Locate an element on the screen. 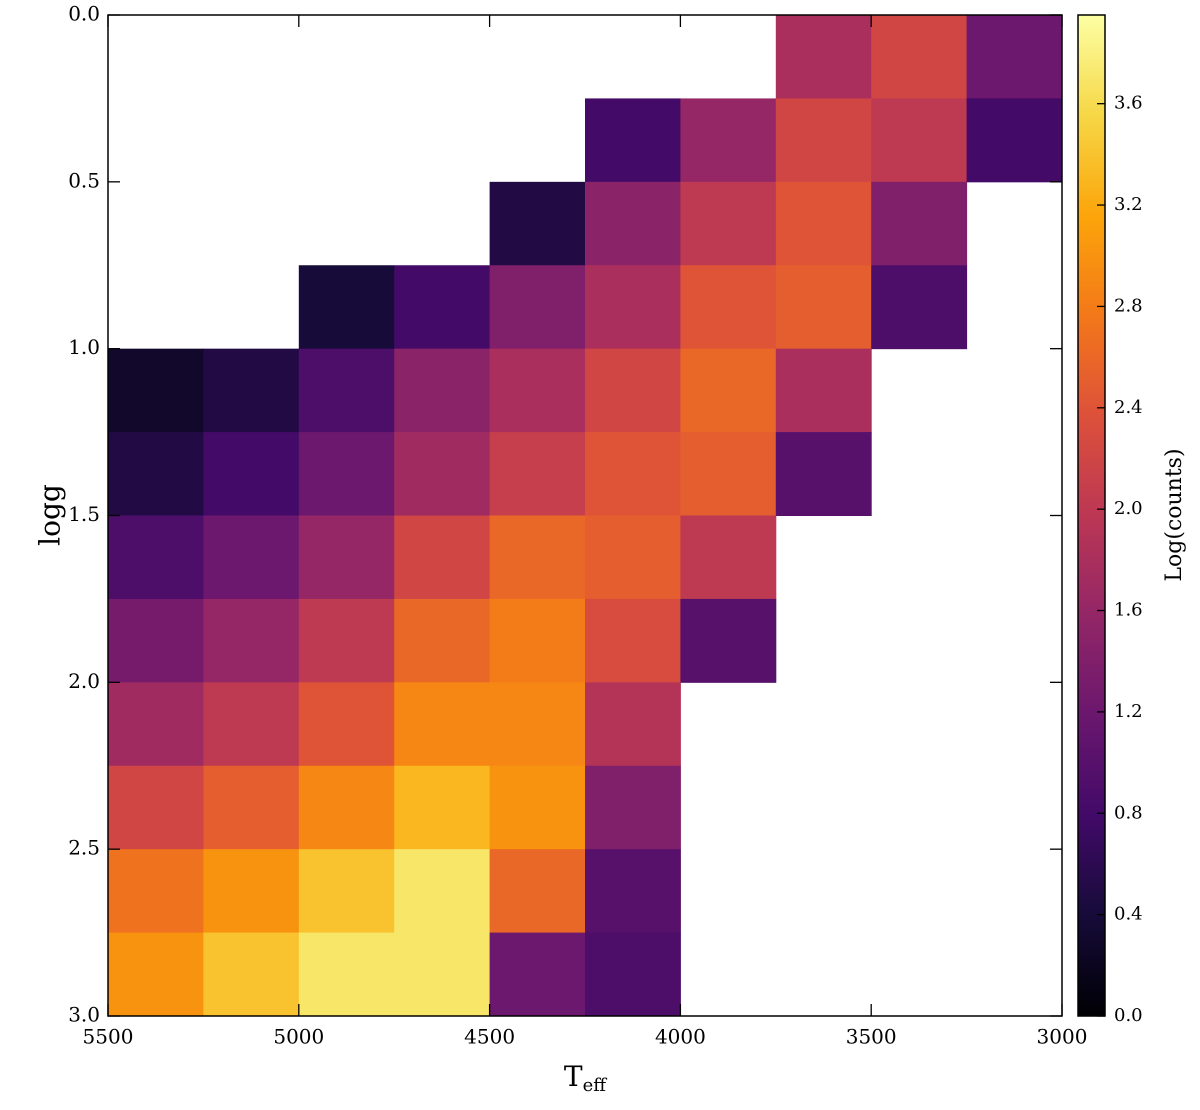  x-tick-label: 4000 is located at coordinates (680, 1037).